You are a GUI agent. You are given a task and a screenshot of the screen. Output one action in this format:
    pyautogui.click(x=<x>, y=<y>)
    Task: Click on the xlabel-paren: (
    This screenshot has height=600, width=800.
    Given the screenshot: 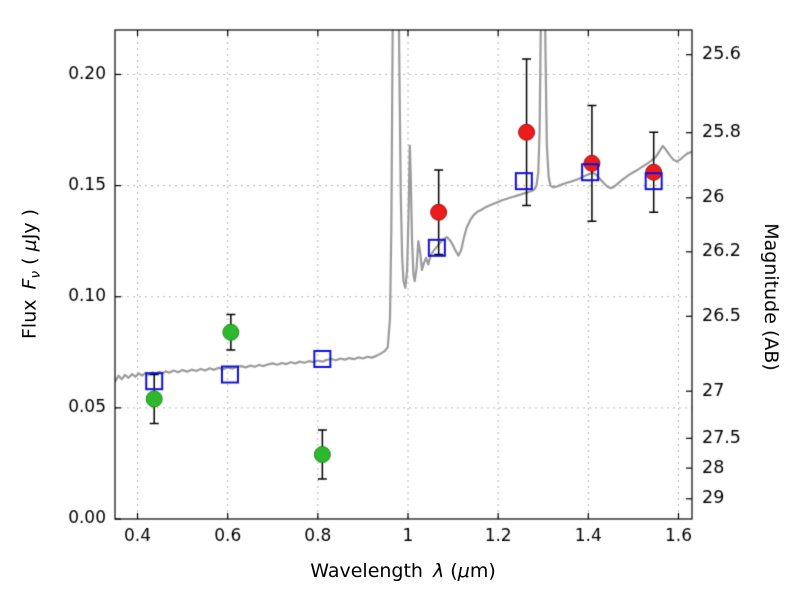 What is the action you would take?
    pyautogui.click(x=451, y=571)
    